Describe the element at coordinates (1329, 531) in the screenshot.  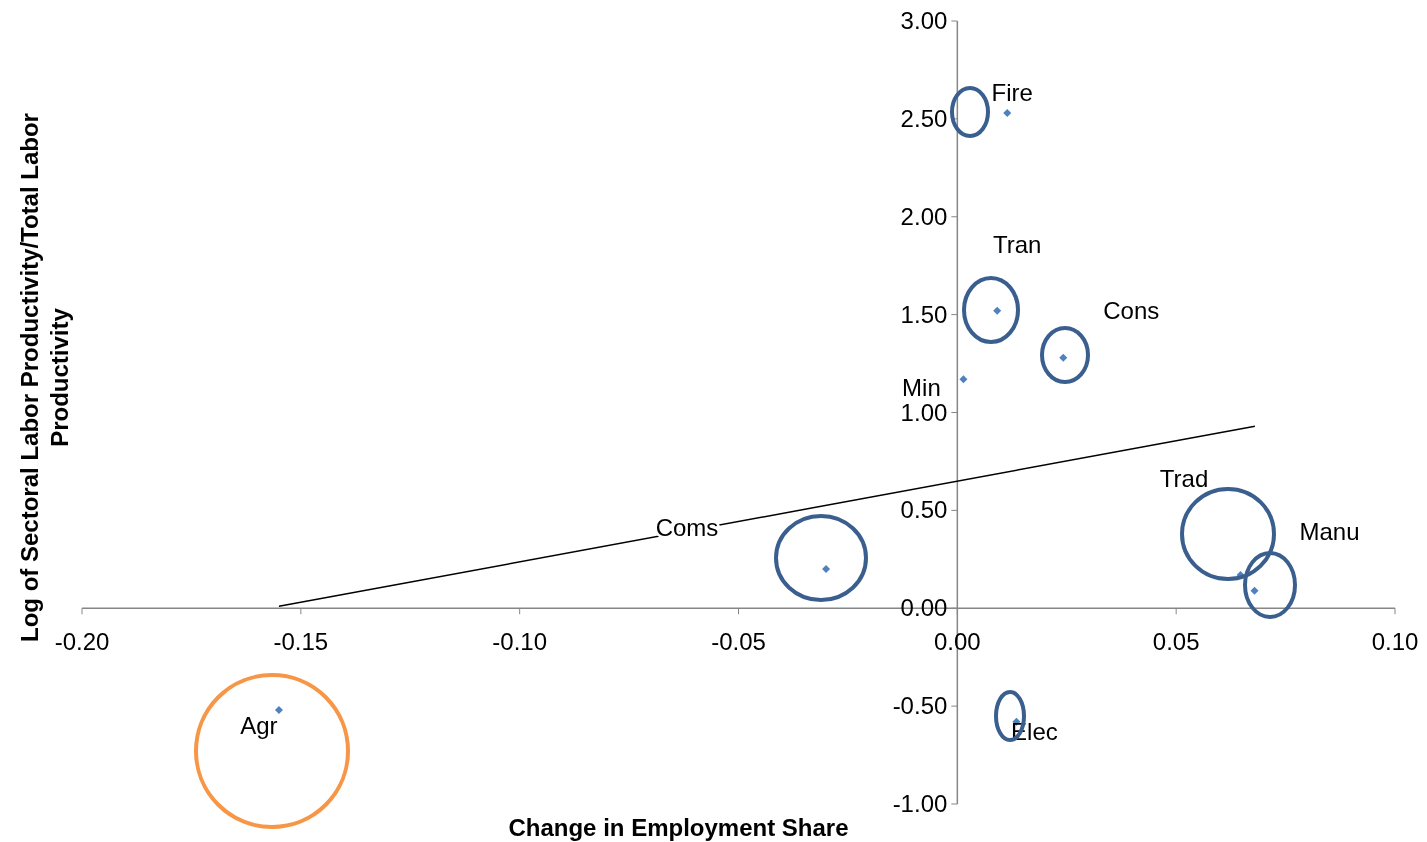
I see `annotation: Manu` at that location.